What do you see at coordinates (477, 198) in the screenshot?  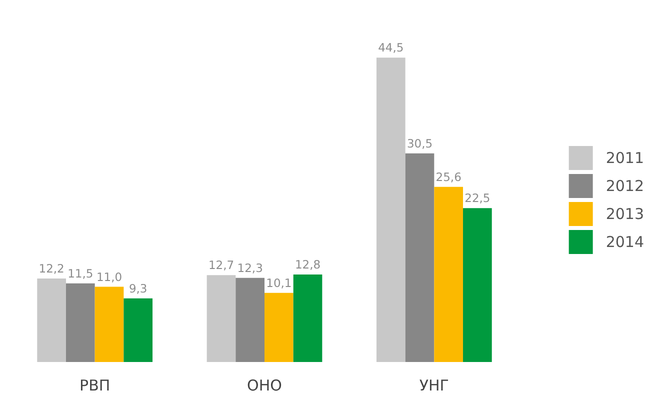 I see `data-label: 22,5` at bounding box center [477, 198].